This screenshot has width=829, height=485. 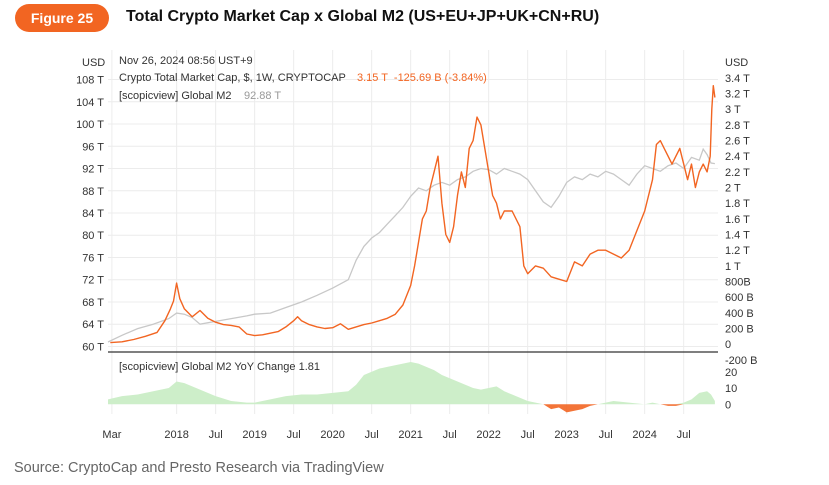 I want to click on left-tick-label: 84 T, so click(x=93, y=214).